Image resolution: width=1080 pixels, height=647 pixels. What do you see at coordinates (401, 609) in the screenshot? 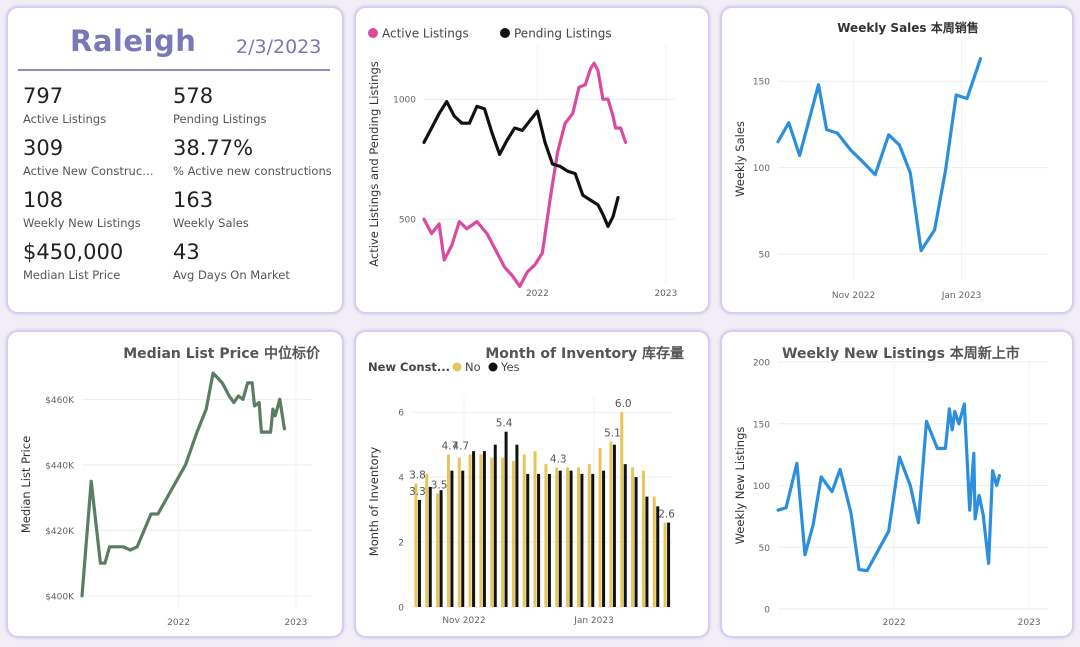
I see `y-tick-label: 0` at bounding box center [401, 609].